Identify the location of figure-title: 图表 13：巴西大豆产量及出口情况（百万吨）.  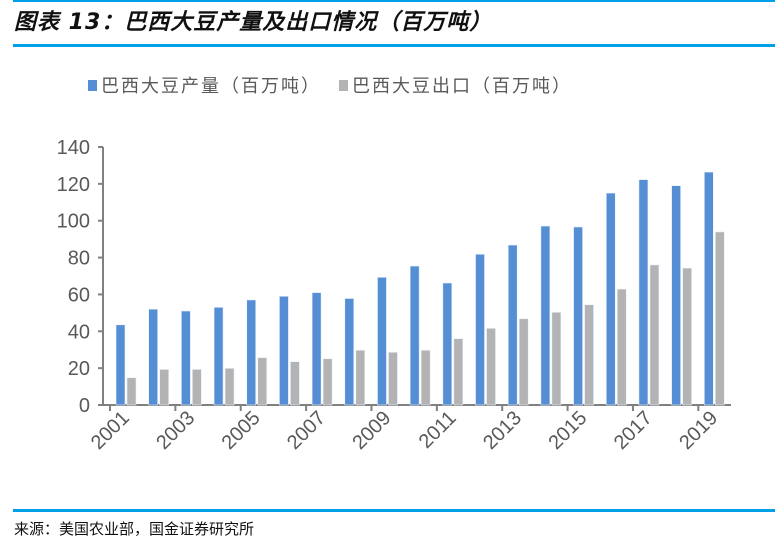
(253, 22).